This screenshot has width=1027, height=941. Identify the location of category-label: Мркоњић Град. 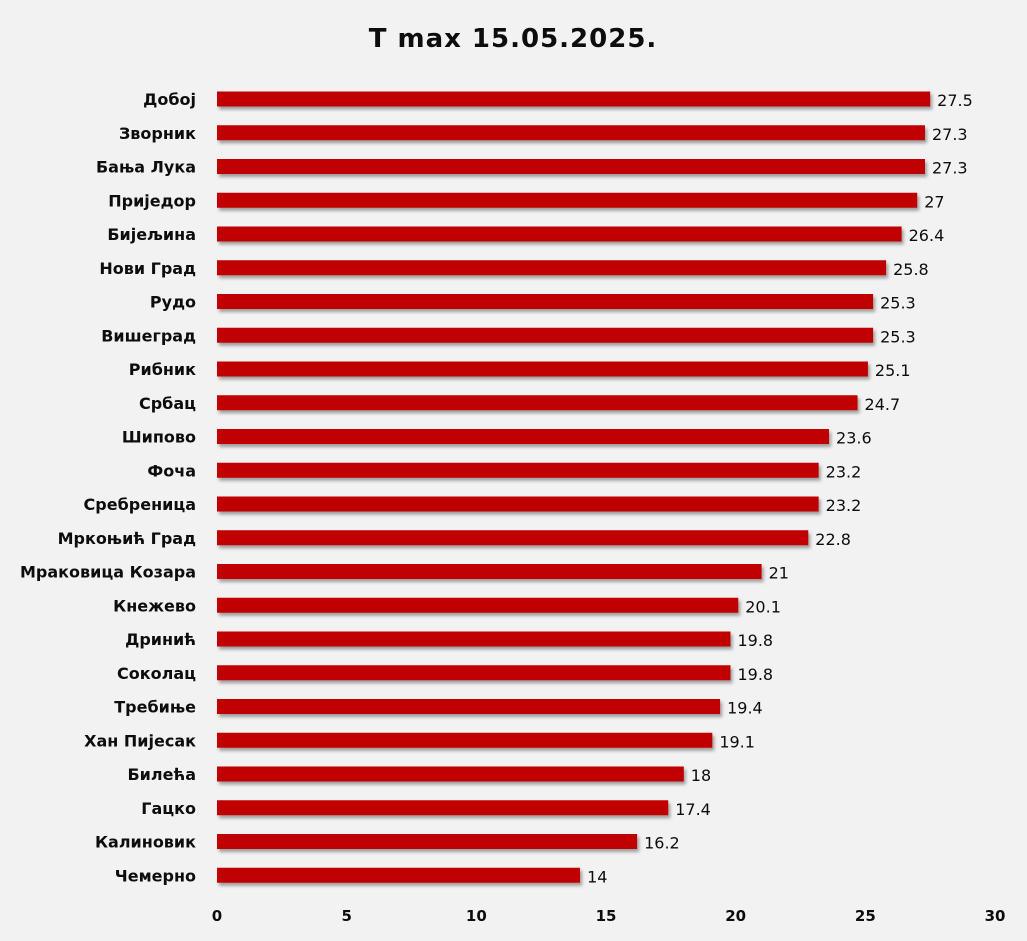
(127, 538).